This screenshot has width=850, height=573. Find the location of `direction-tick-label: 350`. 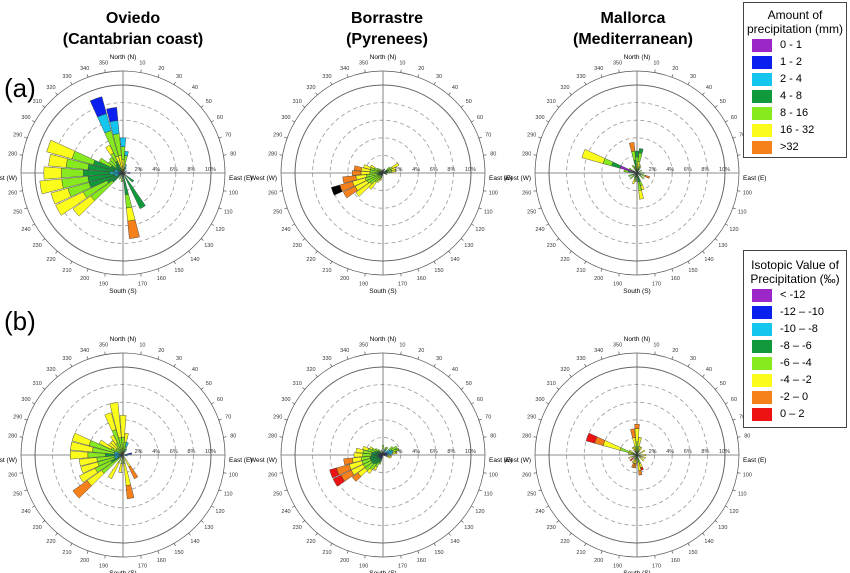

direction-tick-label: 350 is located at coordinates (363, 346).